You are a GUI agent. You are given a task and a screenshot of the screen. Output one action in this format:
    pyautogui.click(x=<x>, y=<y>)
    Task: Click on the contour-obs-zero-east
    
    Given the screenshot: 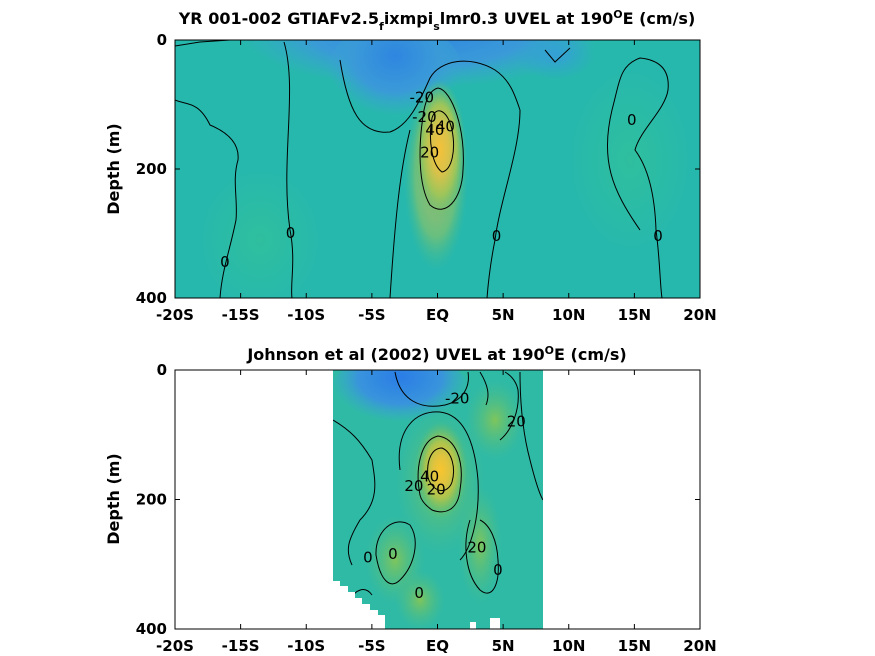 What is the action you would take?
    pyautogui.click(x=482, y=556)
    